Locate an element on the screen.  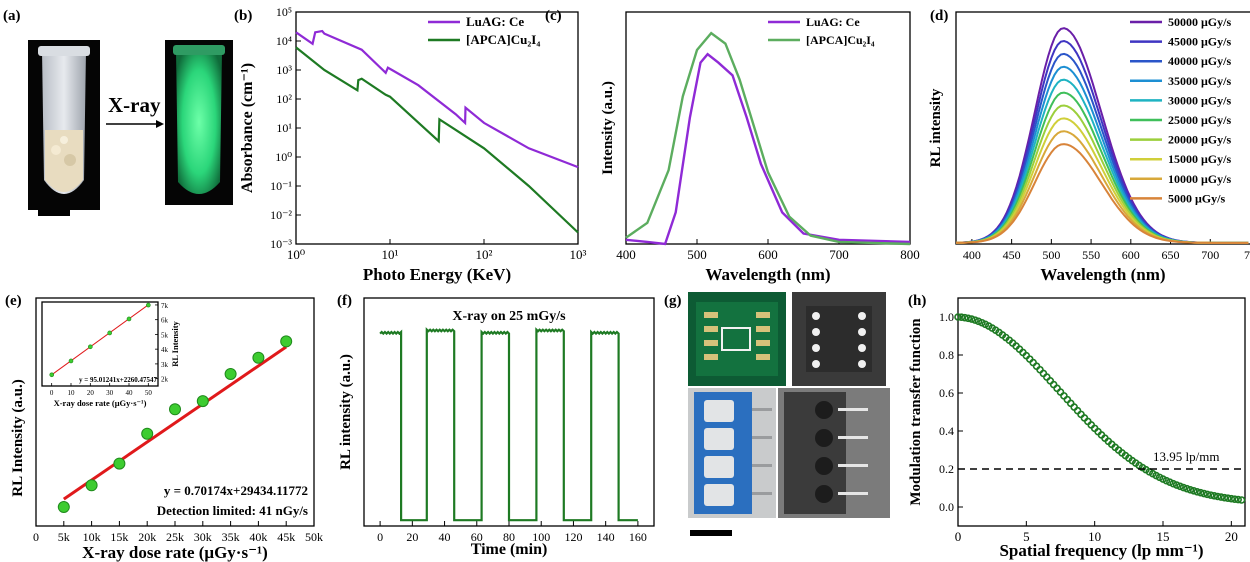
legend-entry: 5000 μGy/s is located at coordinates (1196, 198).